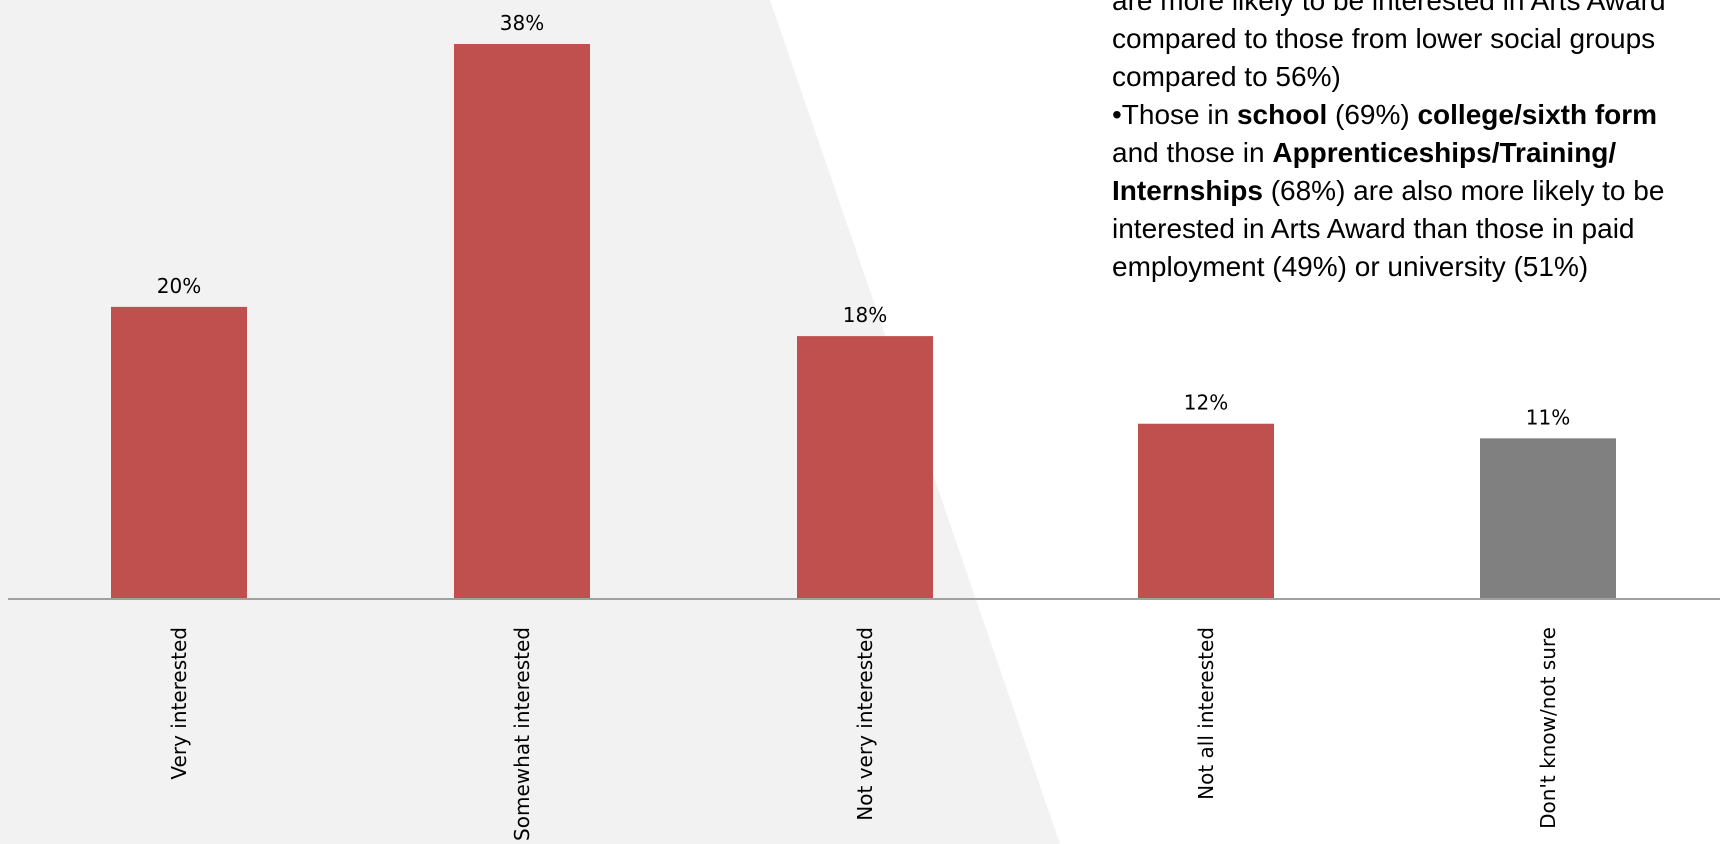  Describe the element at coordinates (1282, 114) in the screenshot. I see `callout-school: school` at that location.